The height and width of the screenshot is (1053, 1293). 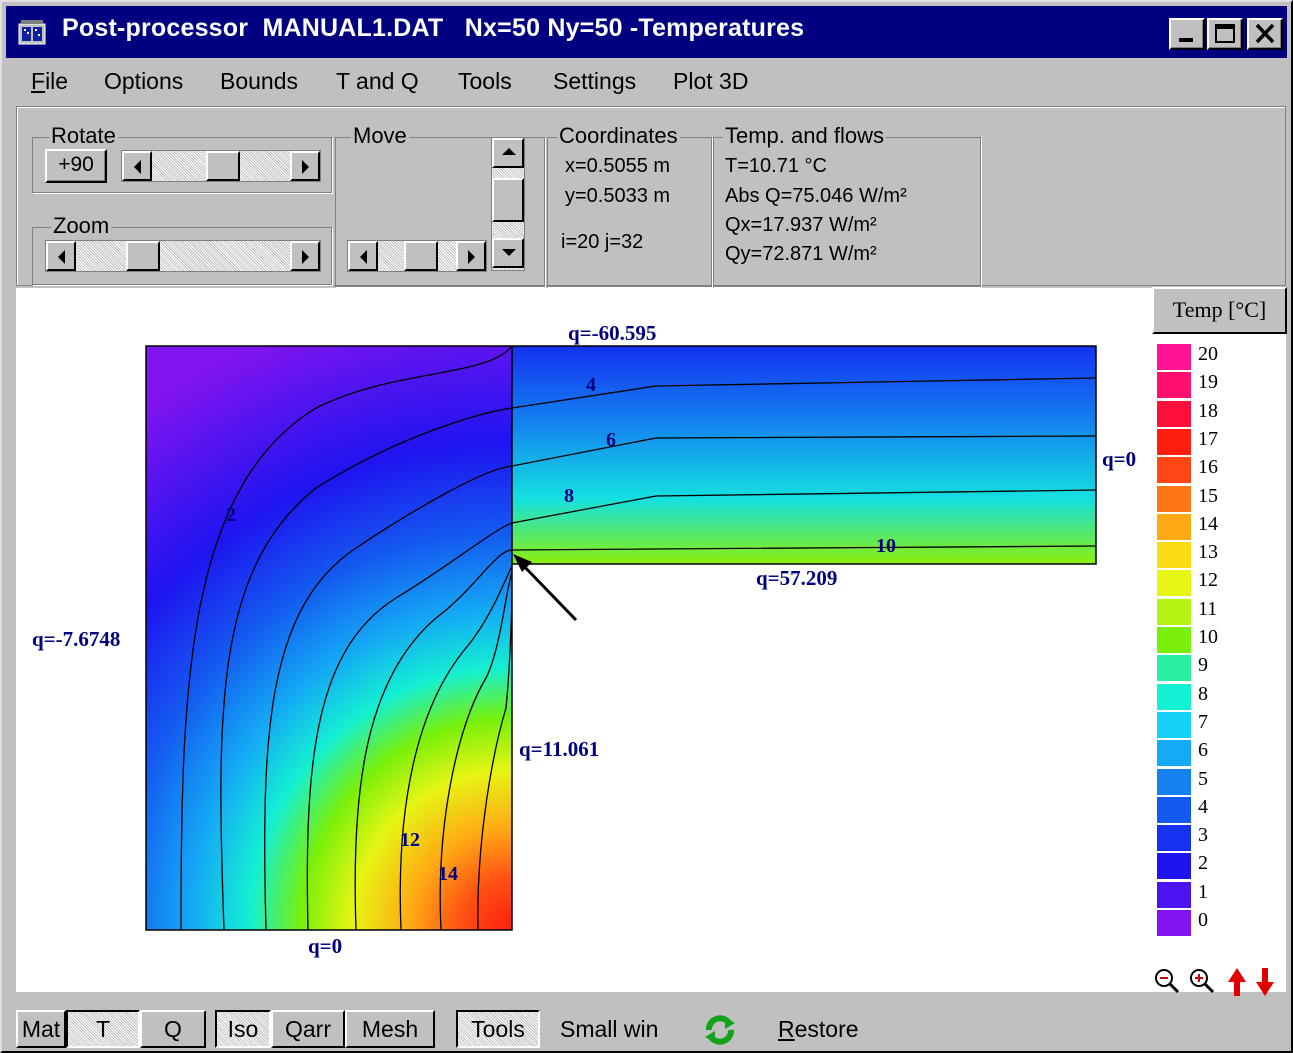 I want to click on legend-label: 18, so click(x=1208, y=410).